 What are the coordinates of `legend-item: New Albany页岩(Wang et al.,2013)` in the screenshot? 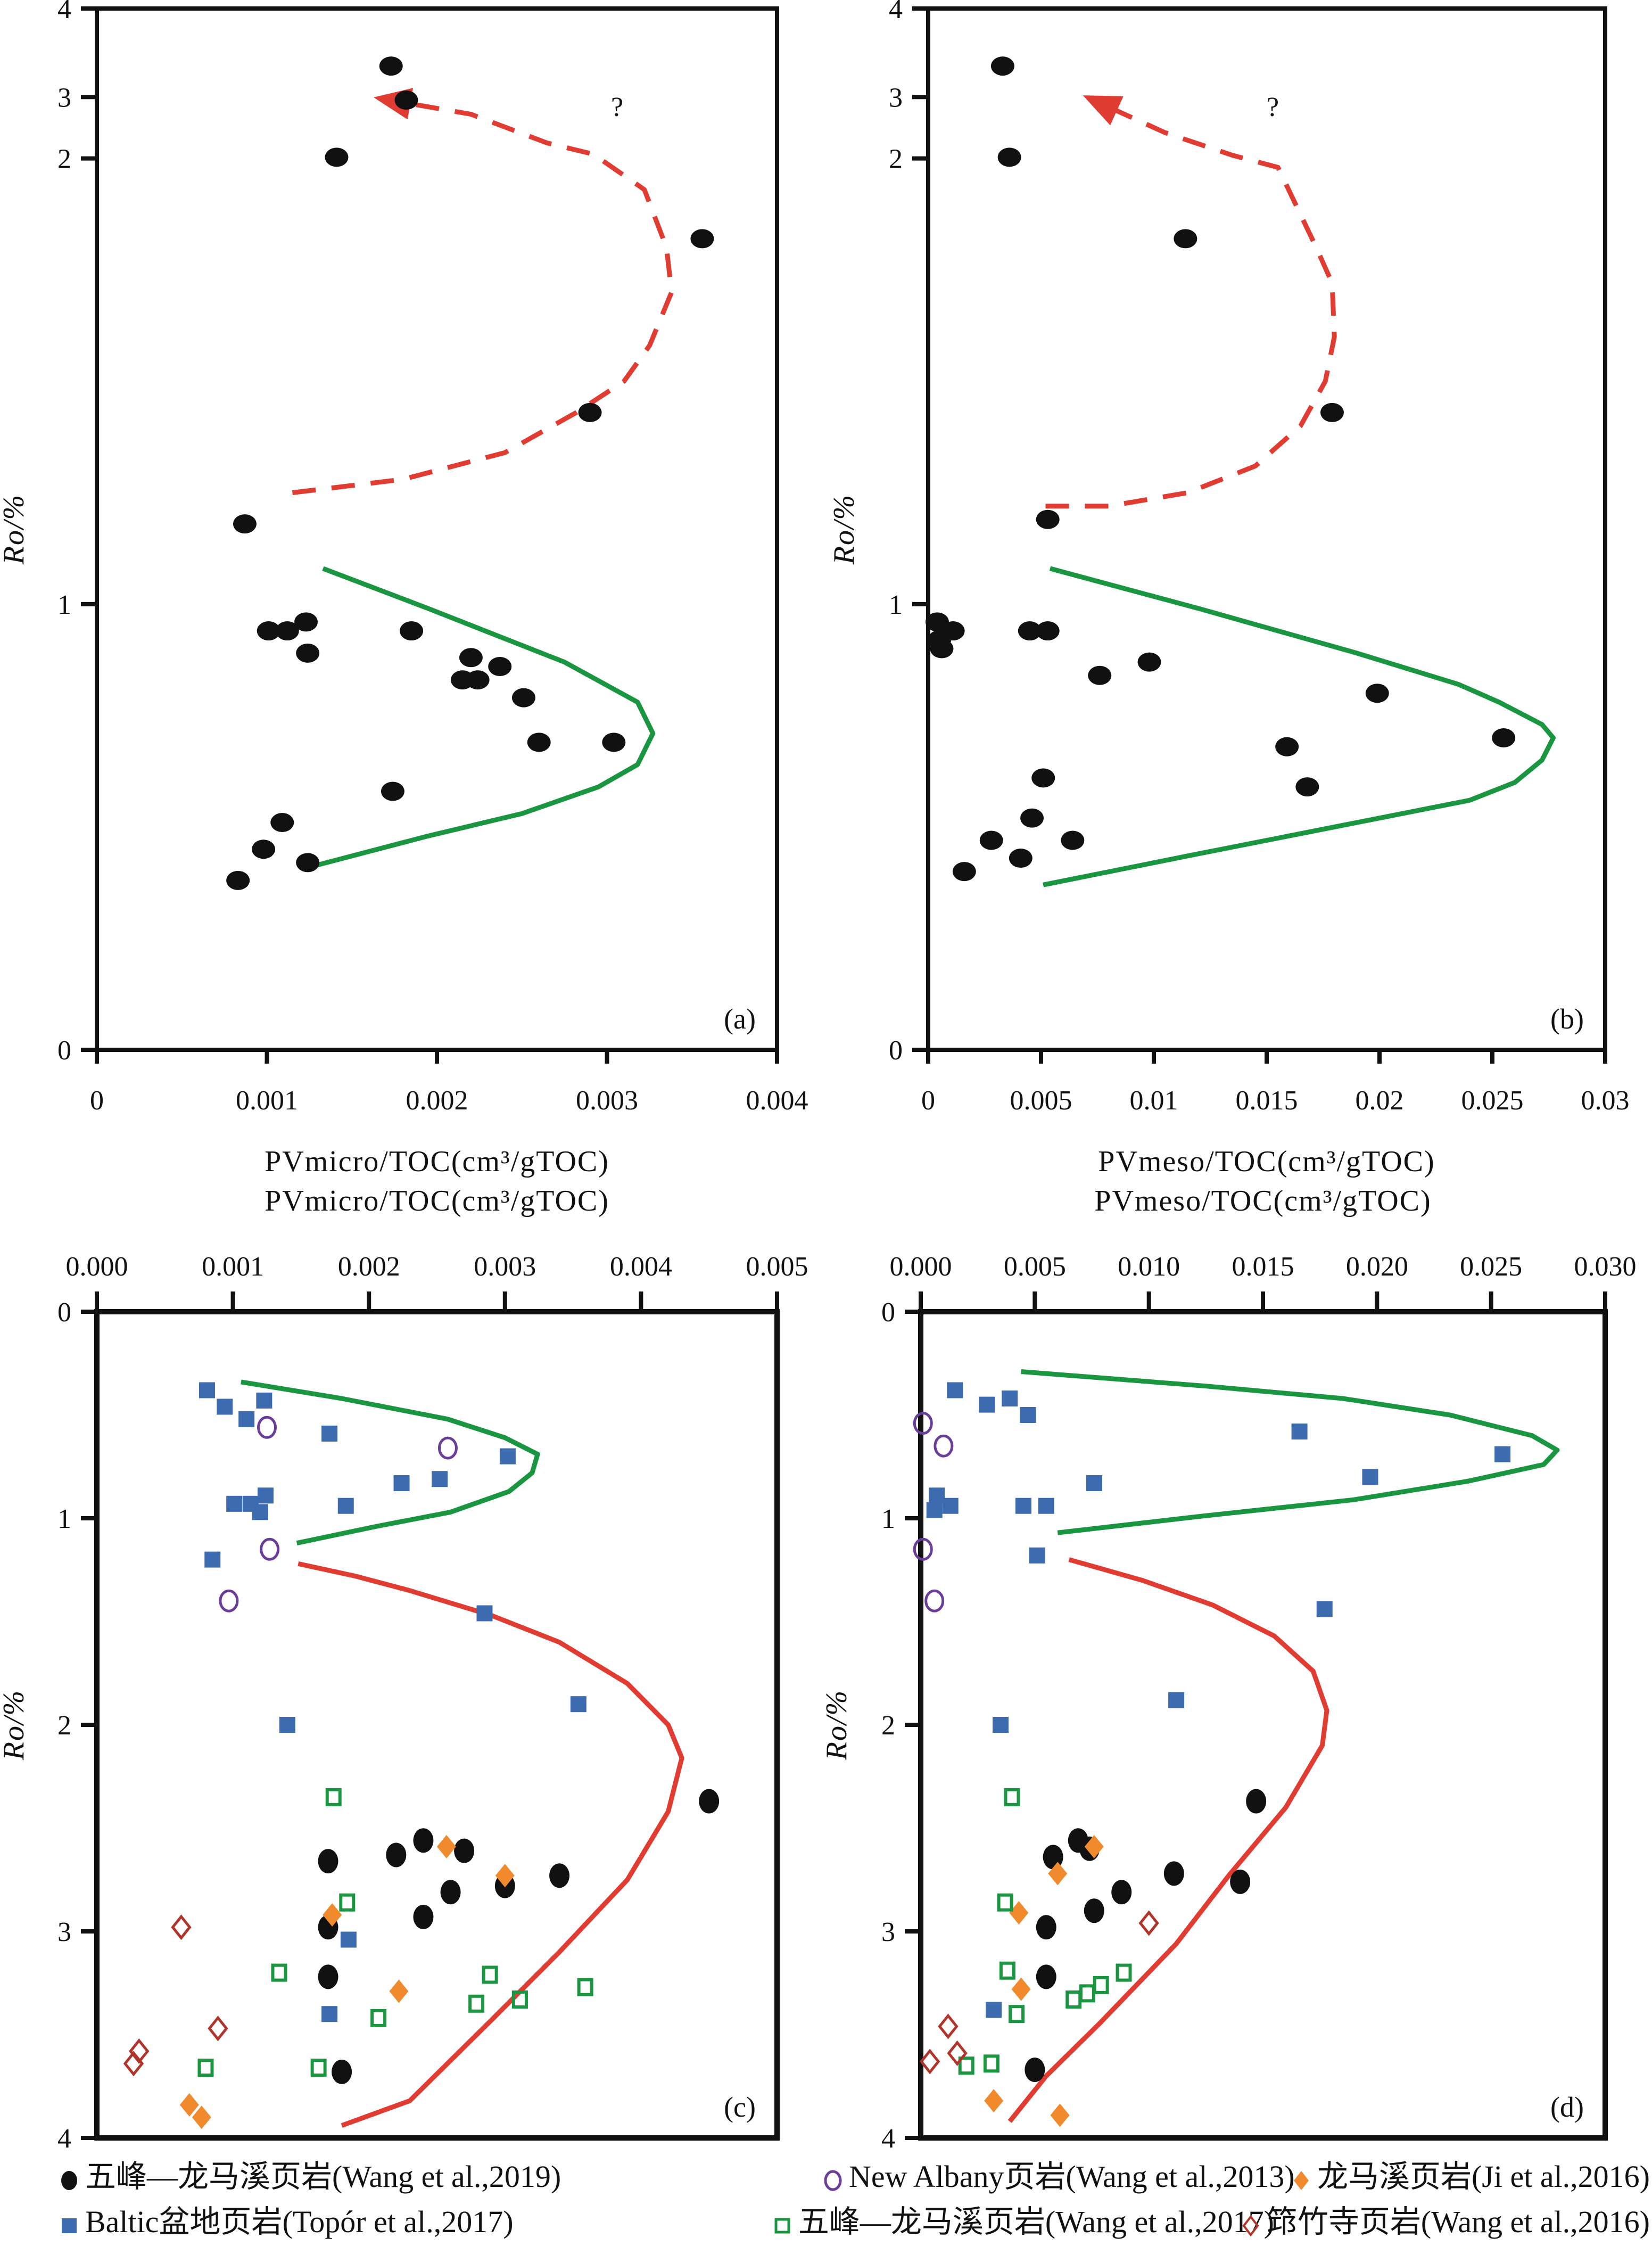 It's located at (1058, 2173).